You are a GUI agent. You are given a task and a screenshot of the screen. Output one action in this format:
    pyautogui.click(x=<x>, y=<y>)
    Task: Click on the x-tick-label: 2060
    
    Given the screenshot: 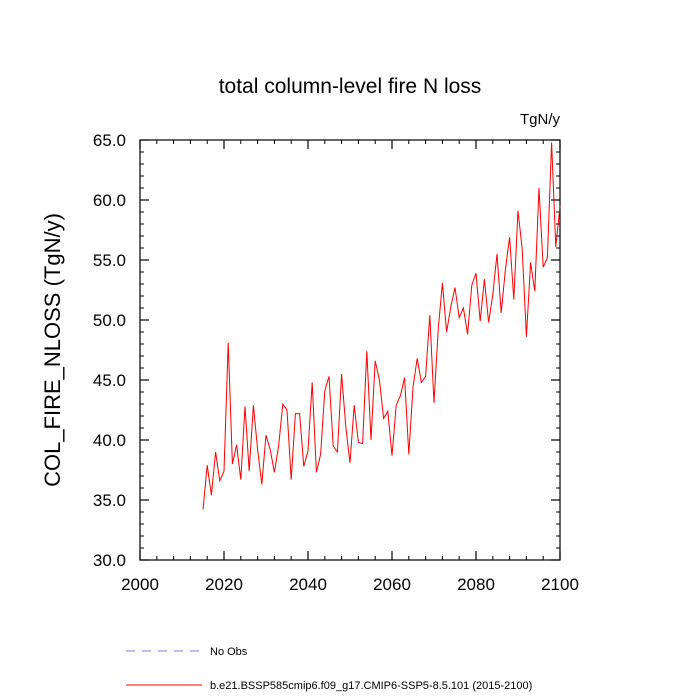 What is the action you would take?
    pyautogui.click(x=392, y=584)
    